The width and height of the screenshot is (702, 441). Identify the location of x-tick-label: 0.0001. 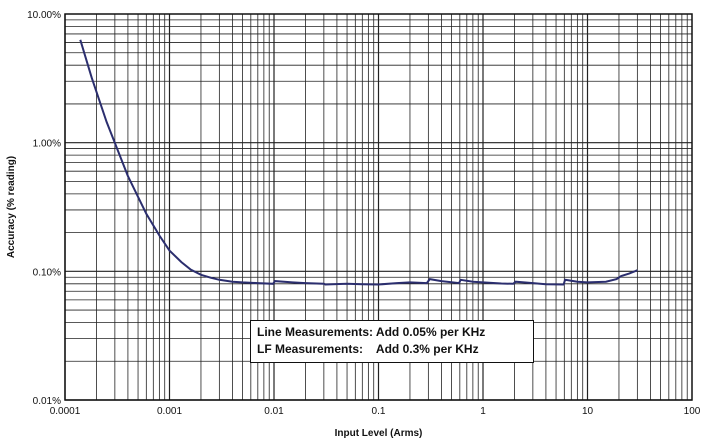
(65, 411).